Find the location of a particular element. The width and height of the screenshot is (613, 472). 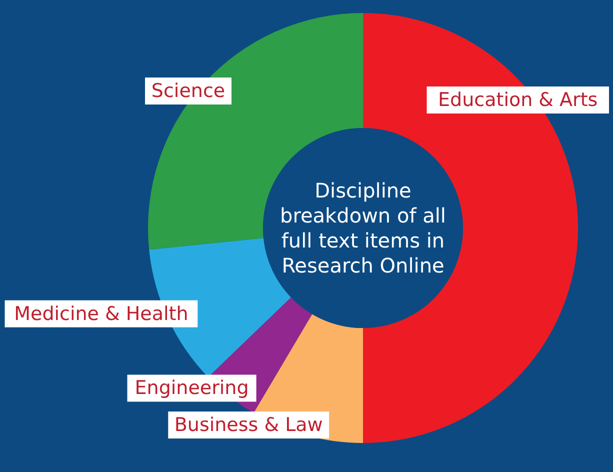

slice-label: Education & Arts is located at coordinates (518, 100).